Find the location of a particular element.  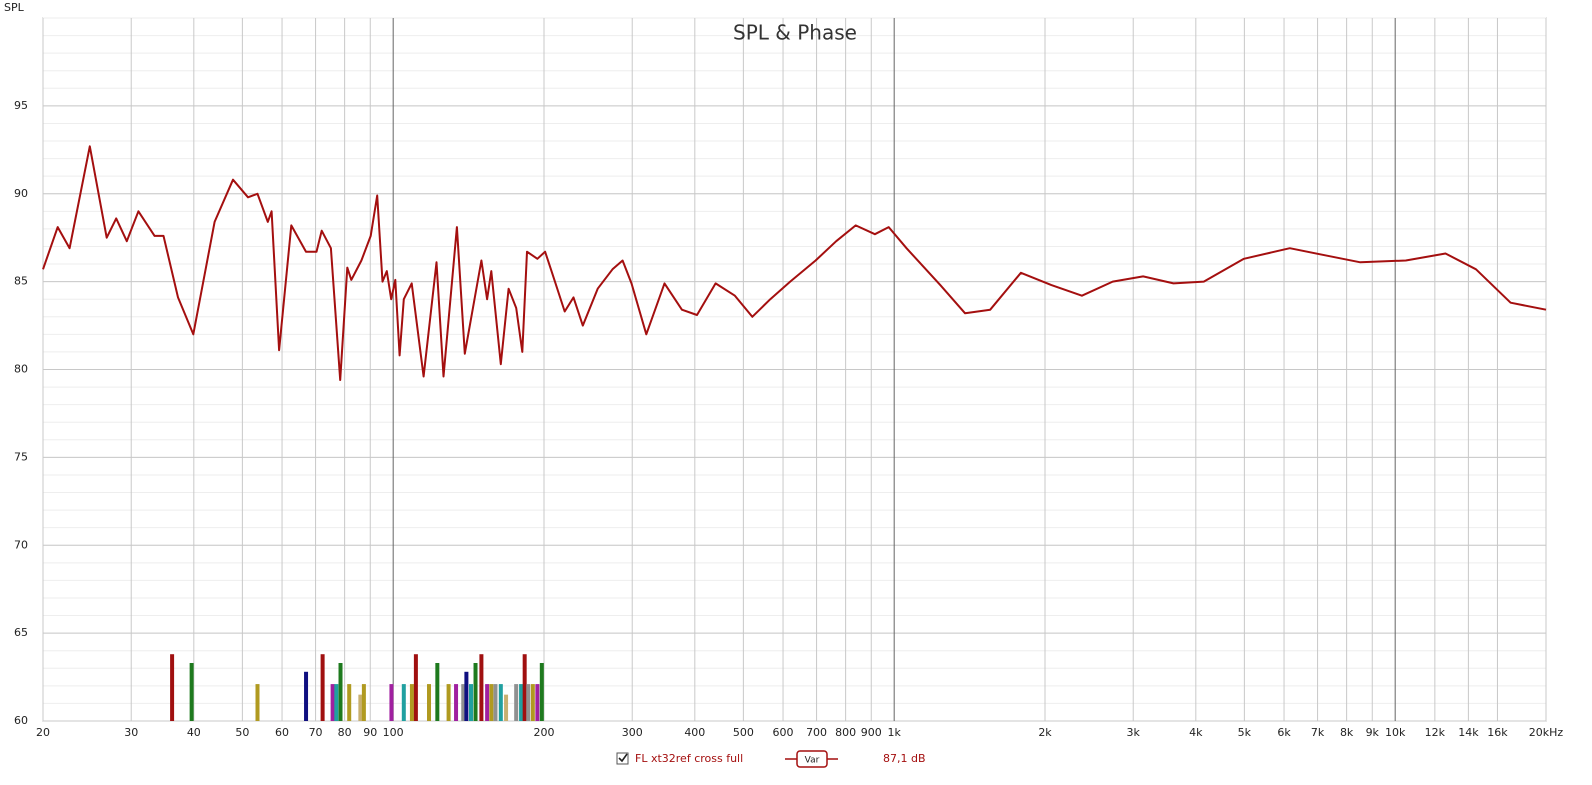

x-tick-label: 14k is located at coordinates (1468, 732).